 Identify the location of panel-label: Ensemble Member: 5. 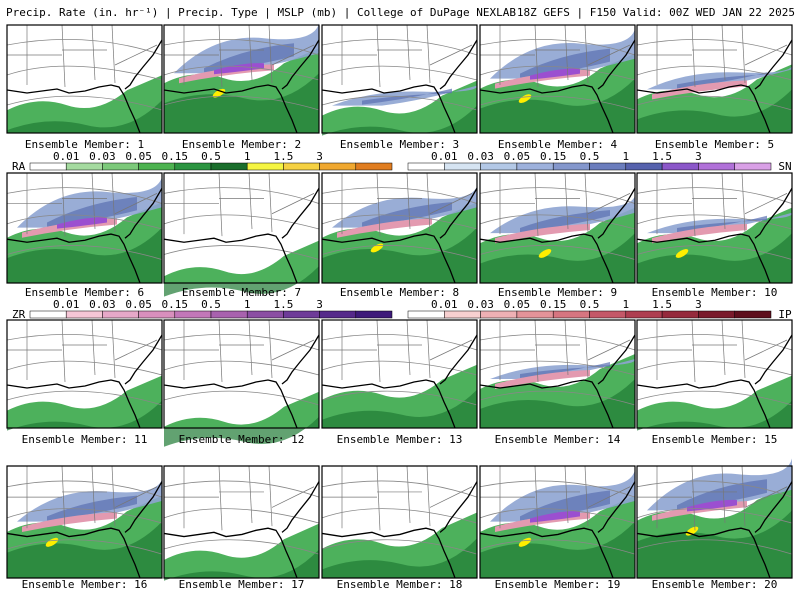
(714, 144).